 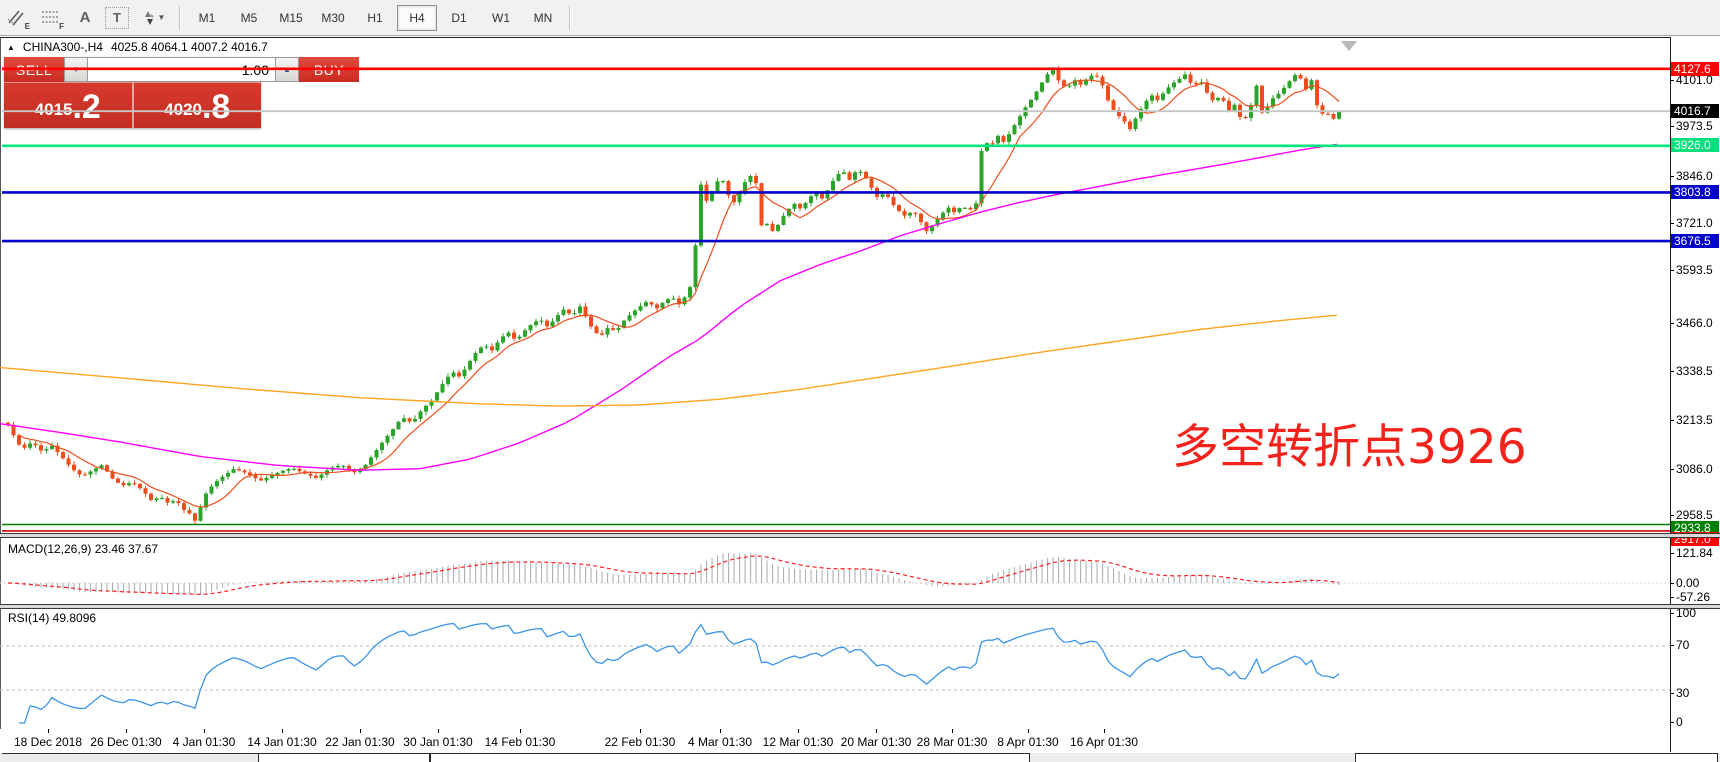 I want to click on buy-price-main: 4020, so click(x=183, y=109).